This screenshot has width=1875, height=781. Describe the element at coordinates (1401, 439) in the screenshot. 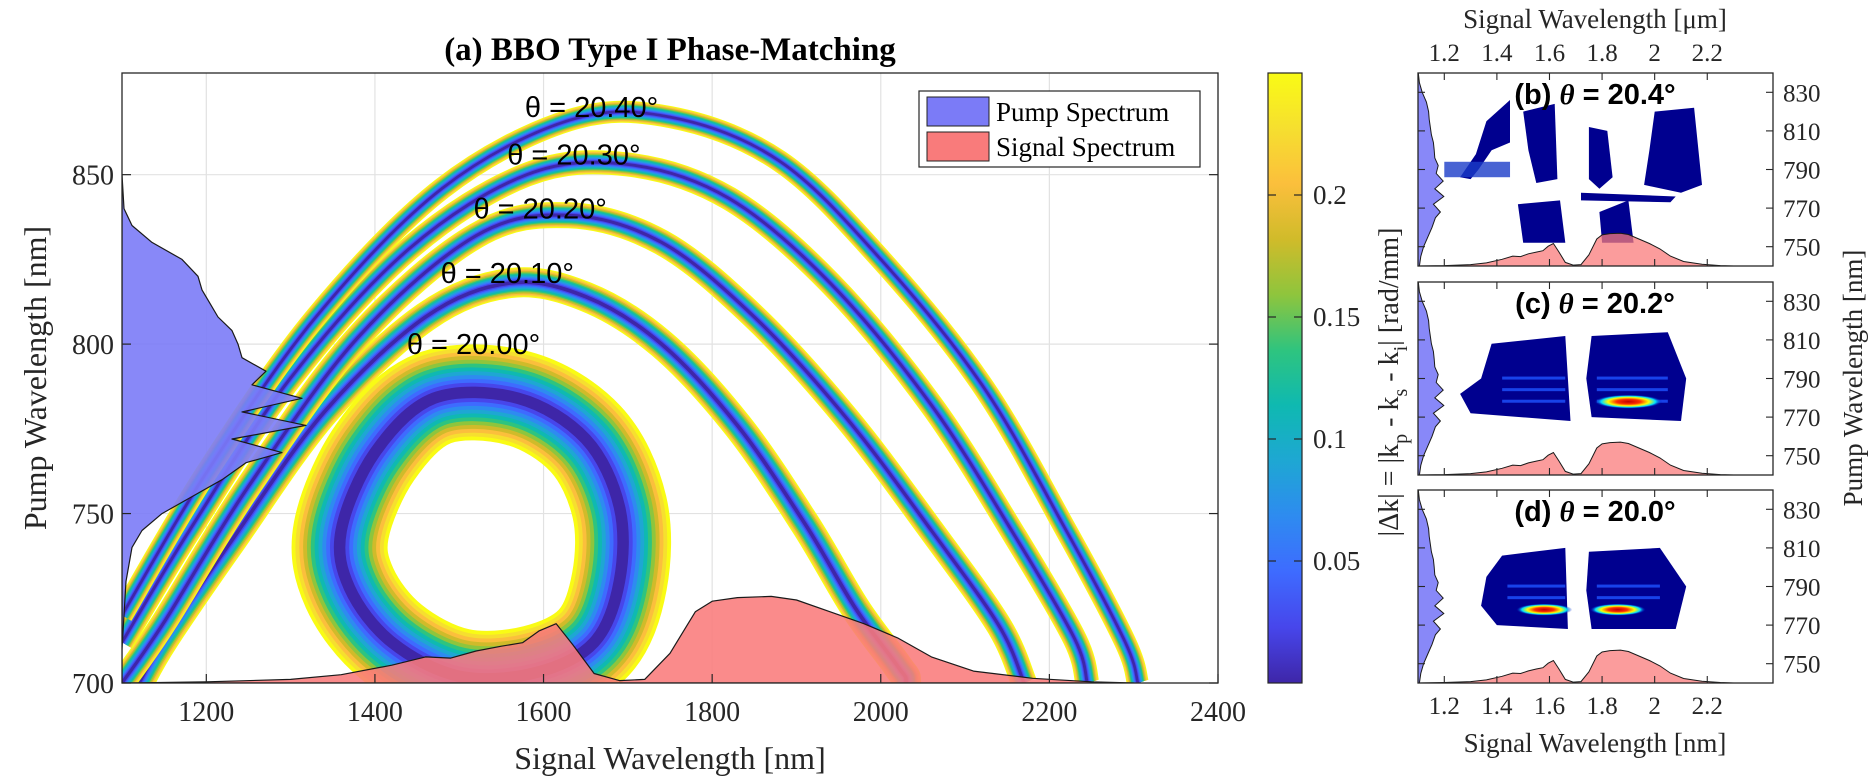

I see `colorbar-label-sub-p: p` at that location.